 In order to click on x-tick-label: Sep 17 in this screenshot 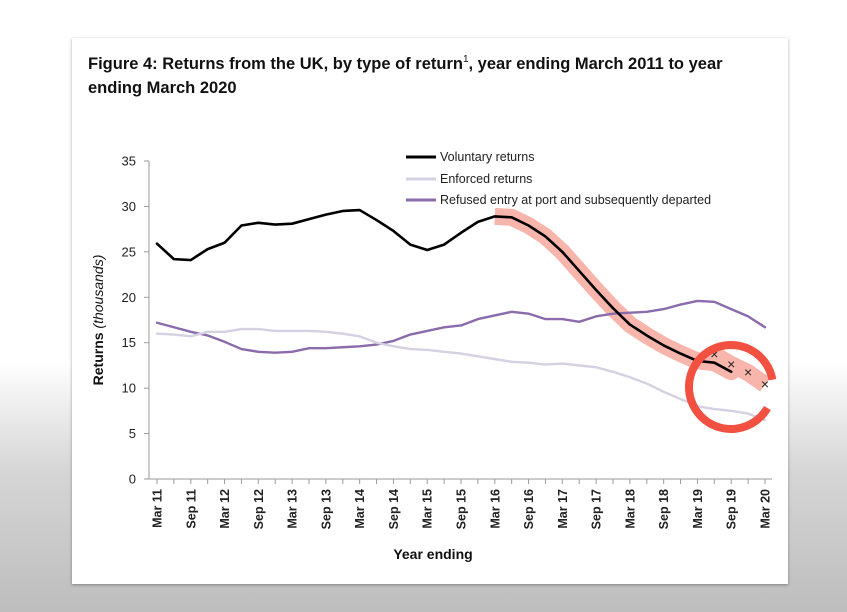, I will do `click(597, 509)`.